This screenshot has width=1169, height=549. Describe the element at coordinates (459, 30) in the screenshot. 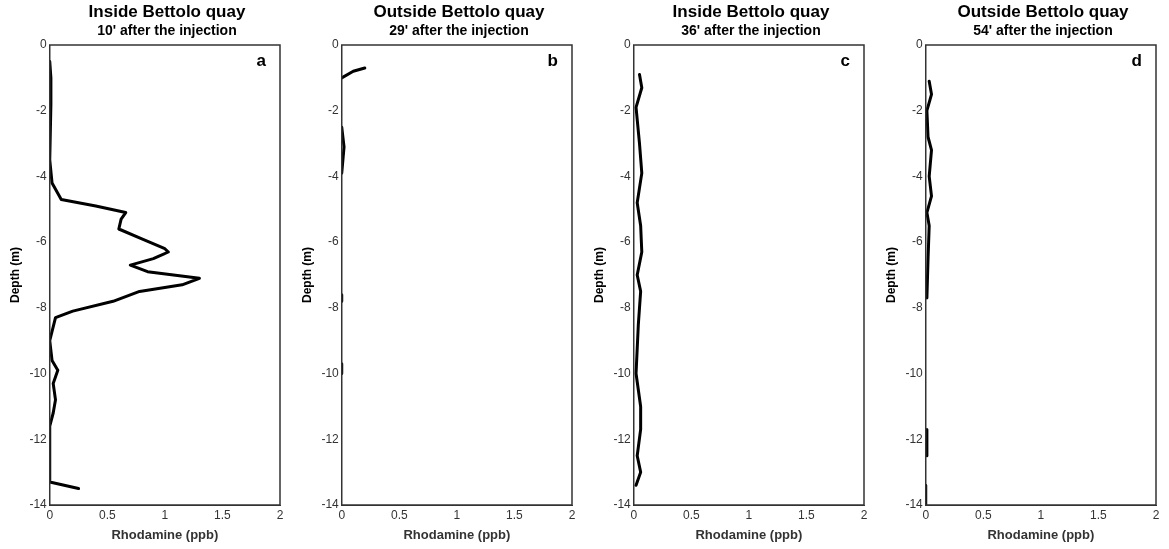

I see `chart-subtitle: 29' after the injection` at that location.